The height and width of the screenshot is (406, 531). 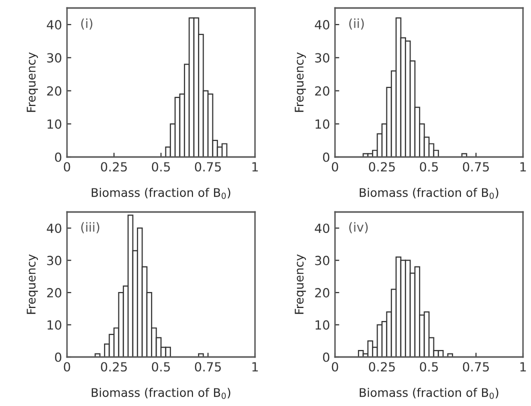 I want to click on annotation: (i), so click(x=86, y=24).